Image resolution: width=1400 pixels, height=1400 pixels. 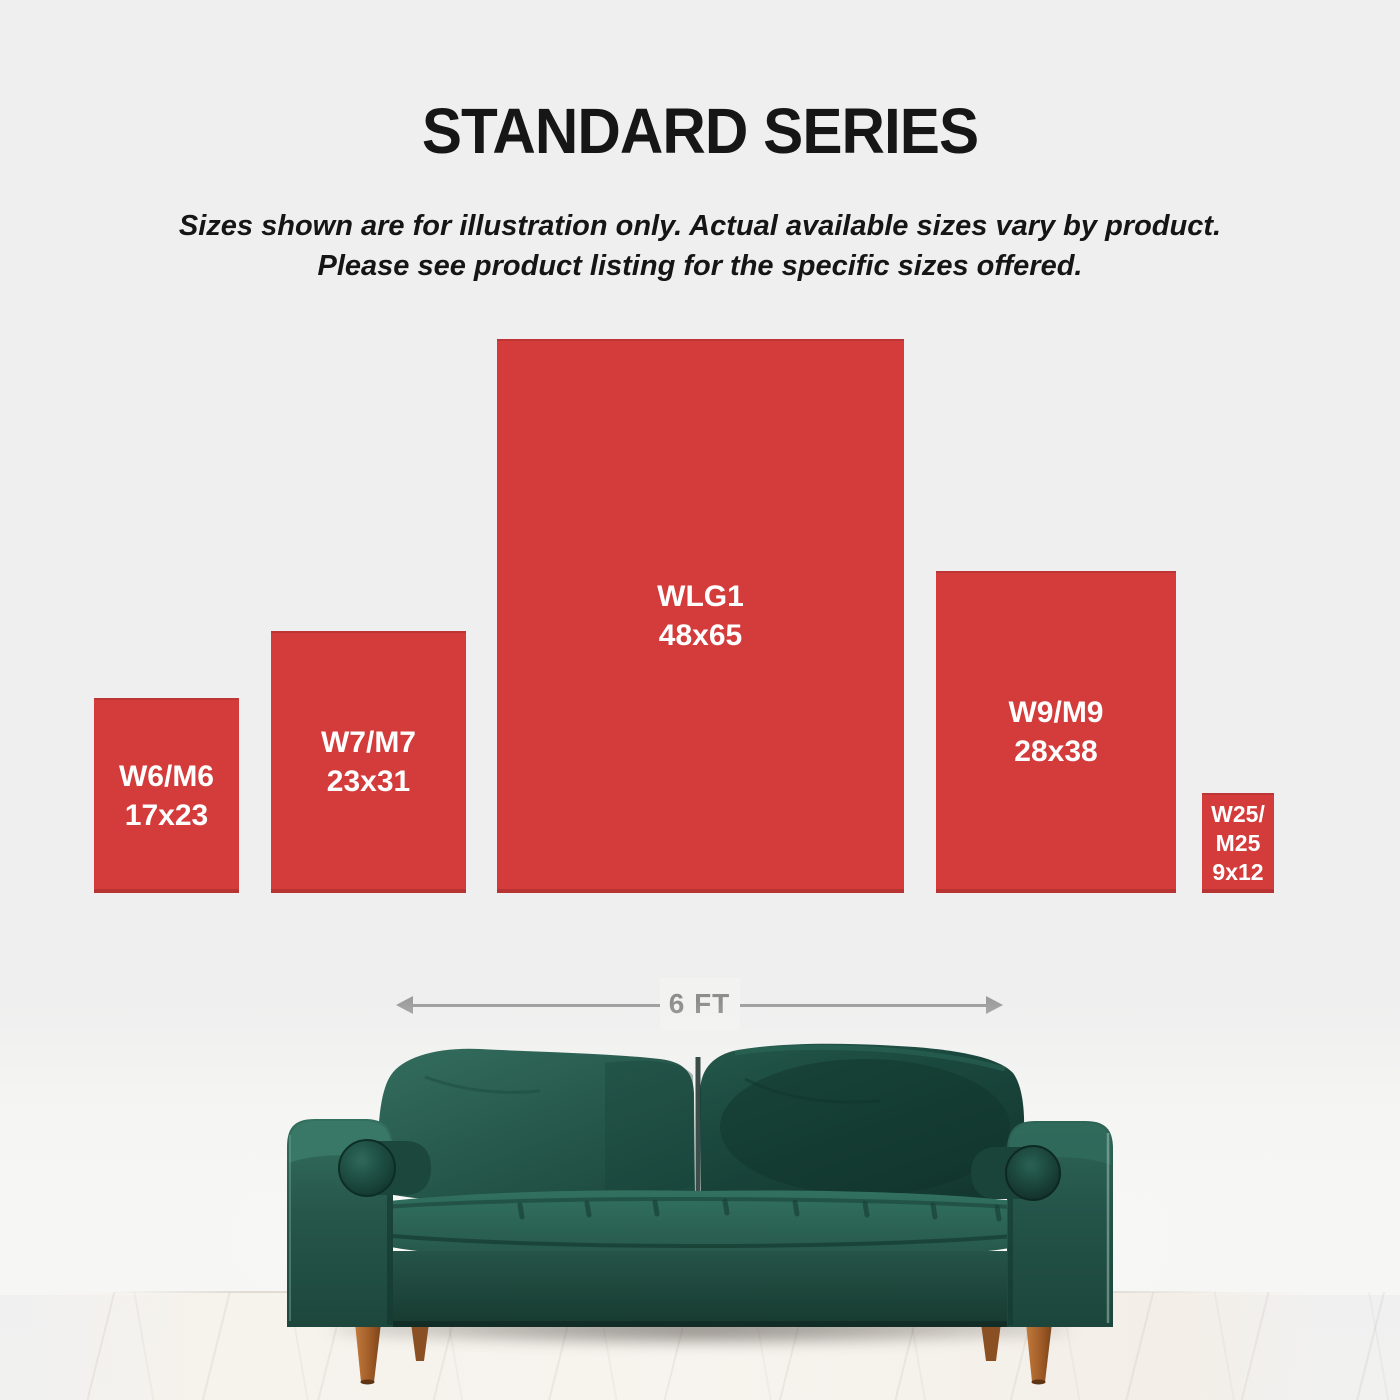 What do you see at coordinates (1238, 871) in the screenshot?
I see `size-dimensions: 9x12` at bounding box center [1238, 871].